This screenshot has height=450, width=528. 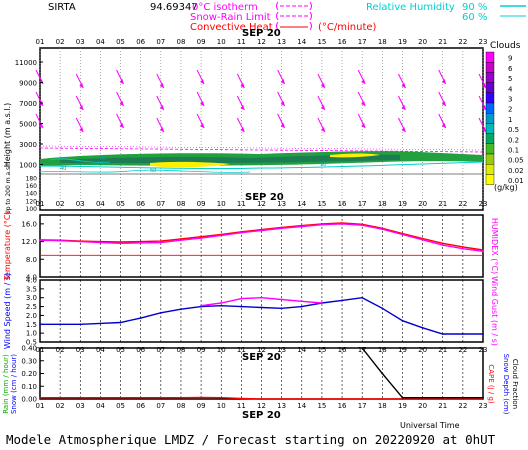 What do you see at coordinates (174, 7) in the screenshot?
I see `header-value: 94.69347` at bounding box center [174, 7].